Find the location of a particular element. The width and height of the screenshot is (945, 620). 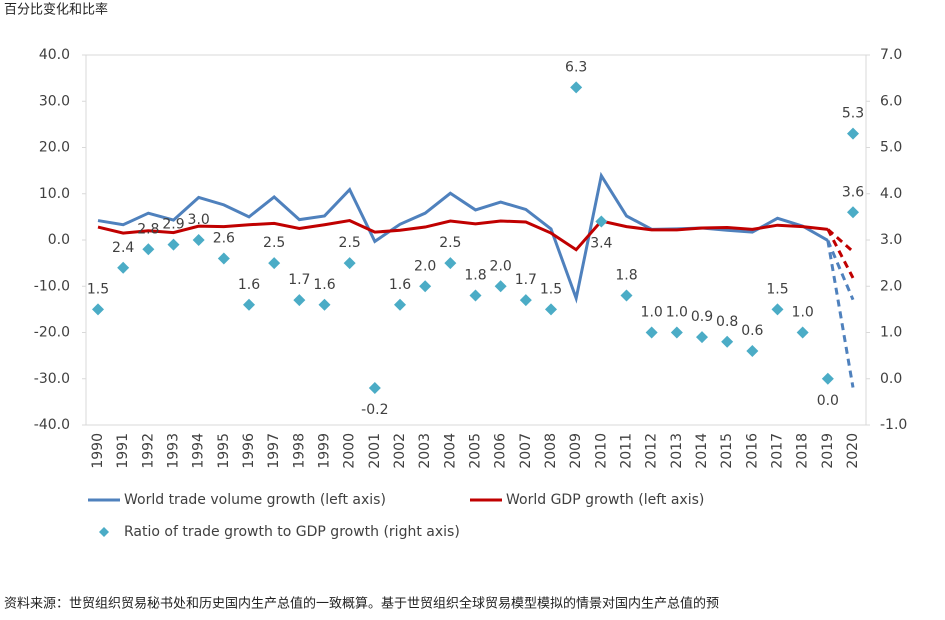

y-tick-label: -20.0 is located at coordinates (52, 333).